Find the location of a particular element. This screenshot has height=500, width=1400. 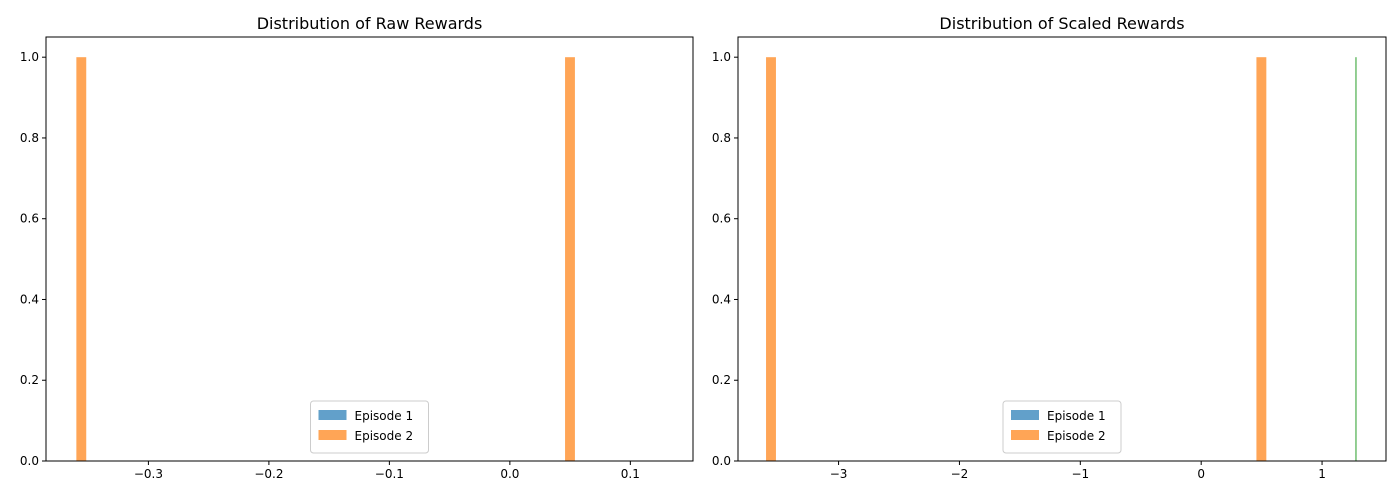

chart-title: Distribution of Scaled Rewards is located at coordinates (1061, 23).